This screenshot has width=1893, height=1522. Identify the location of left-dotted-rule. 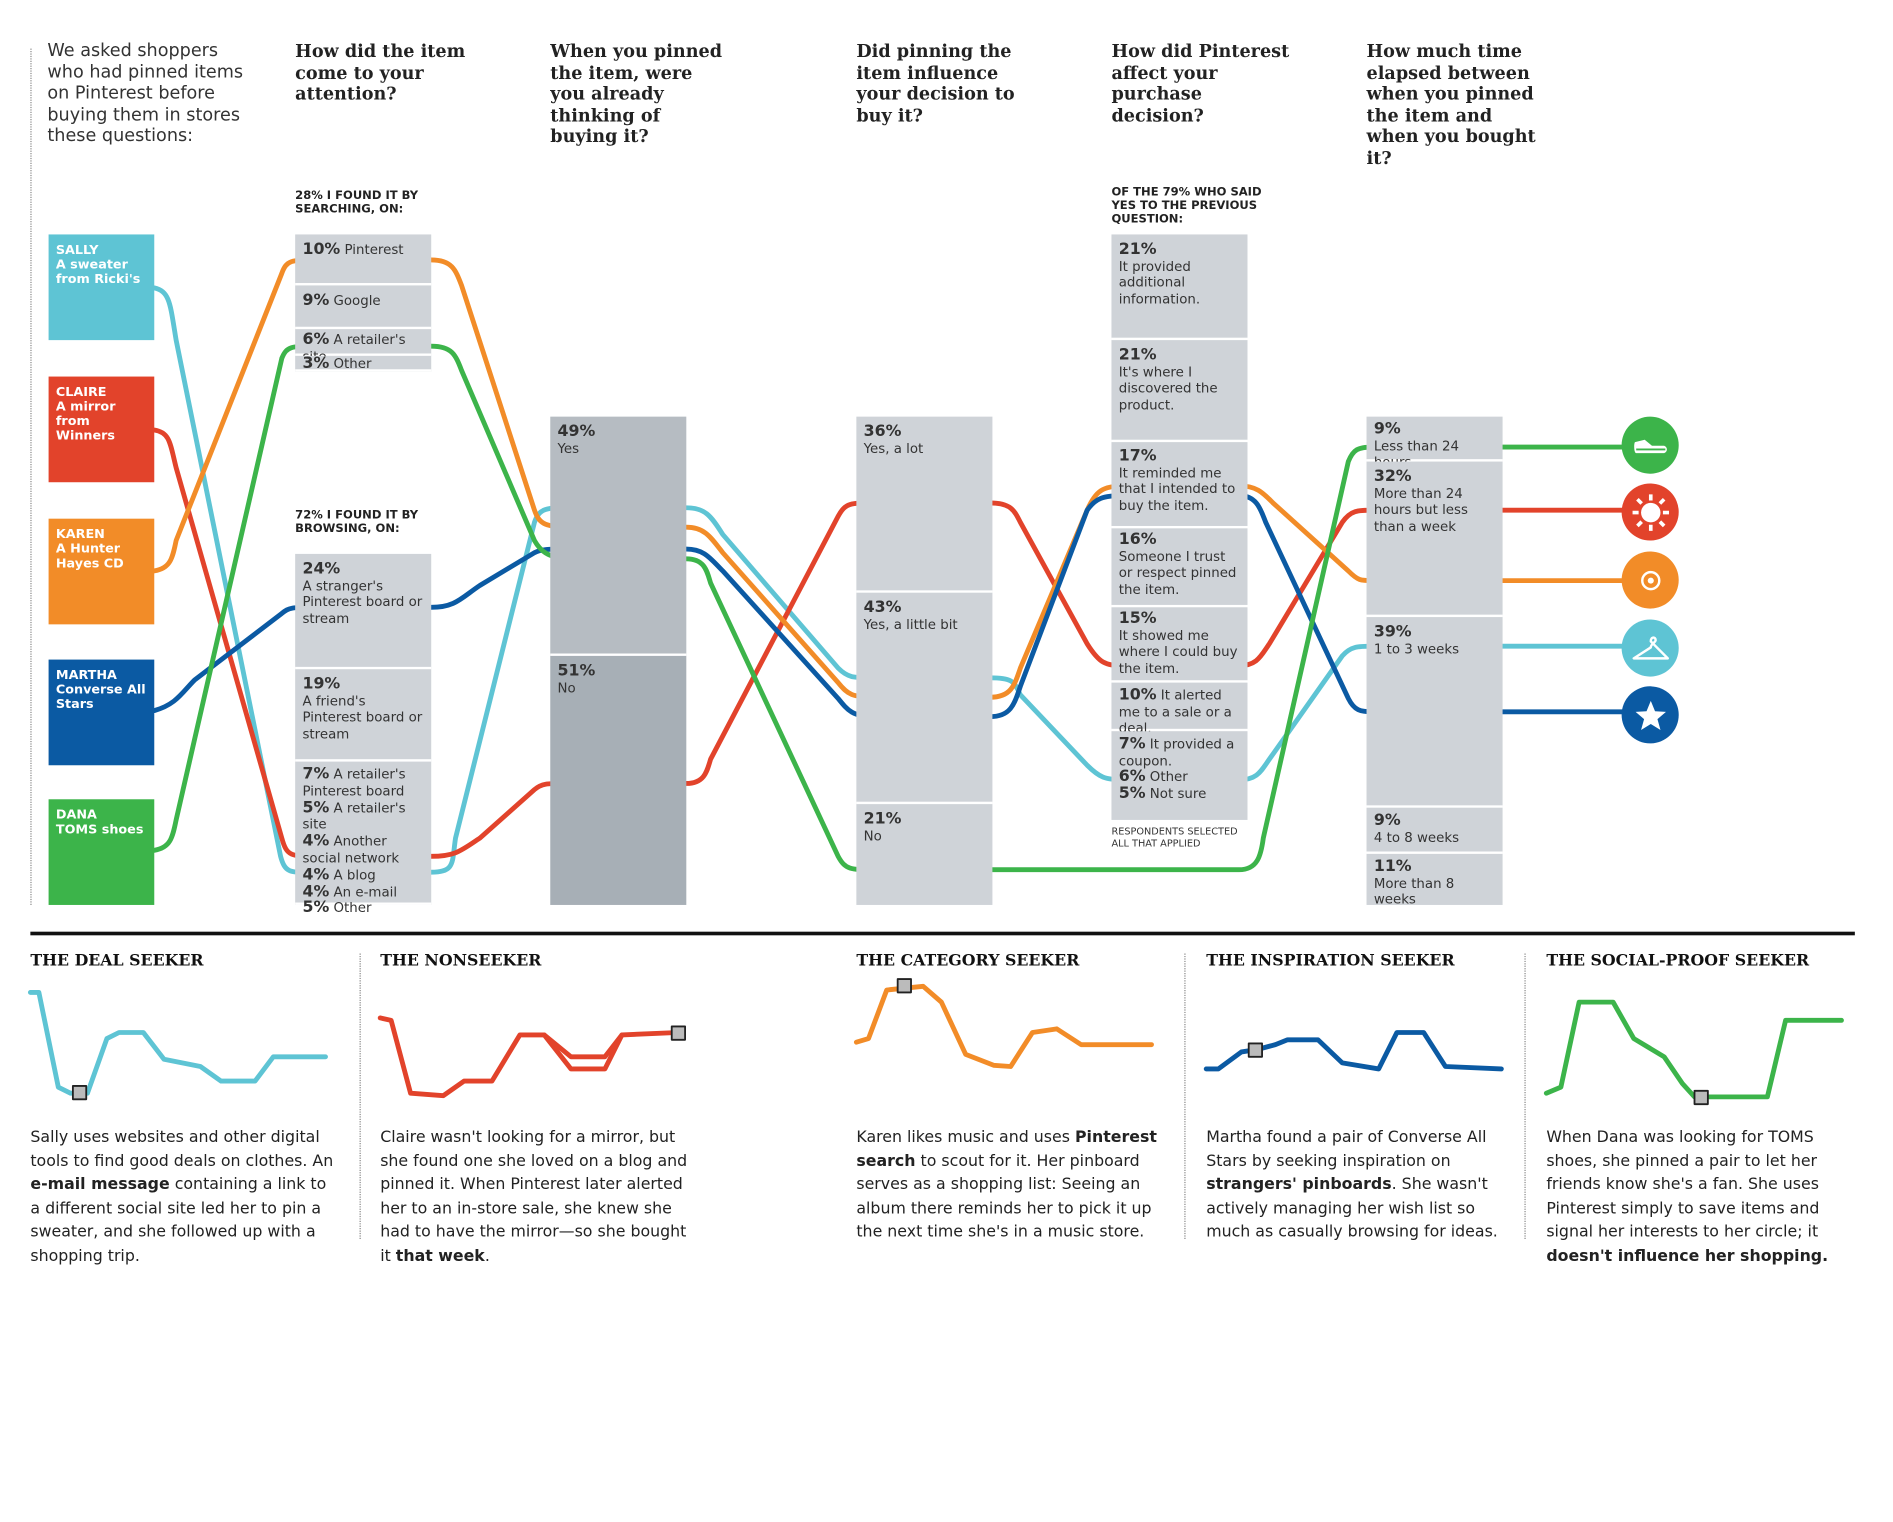
(31, 476).